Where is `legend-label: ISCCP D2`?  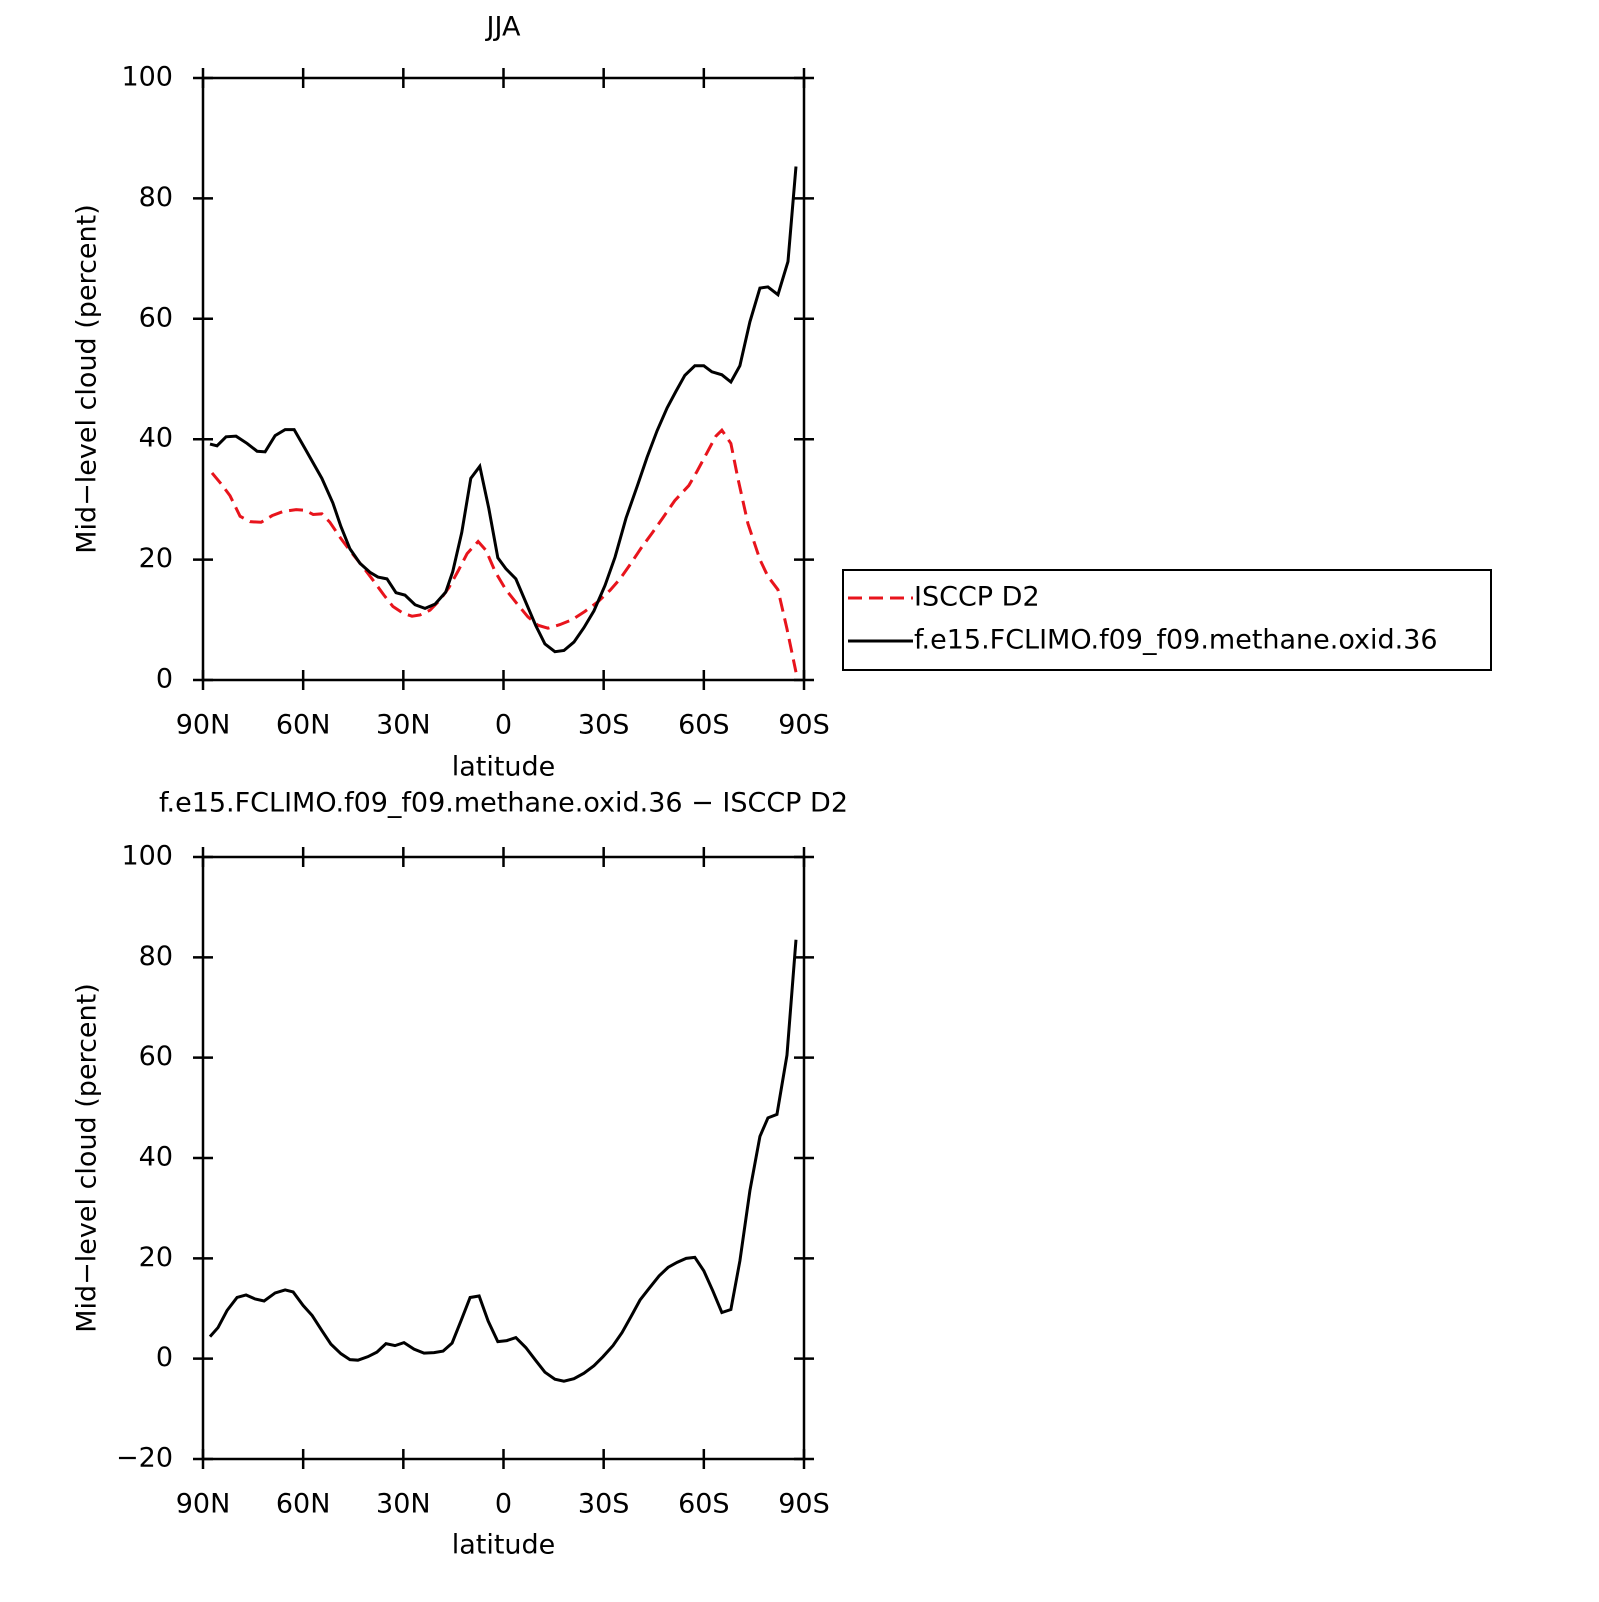 legend-label: ISCCP D2 is located at coordinates (977, 597).